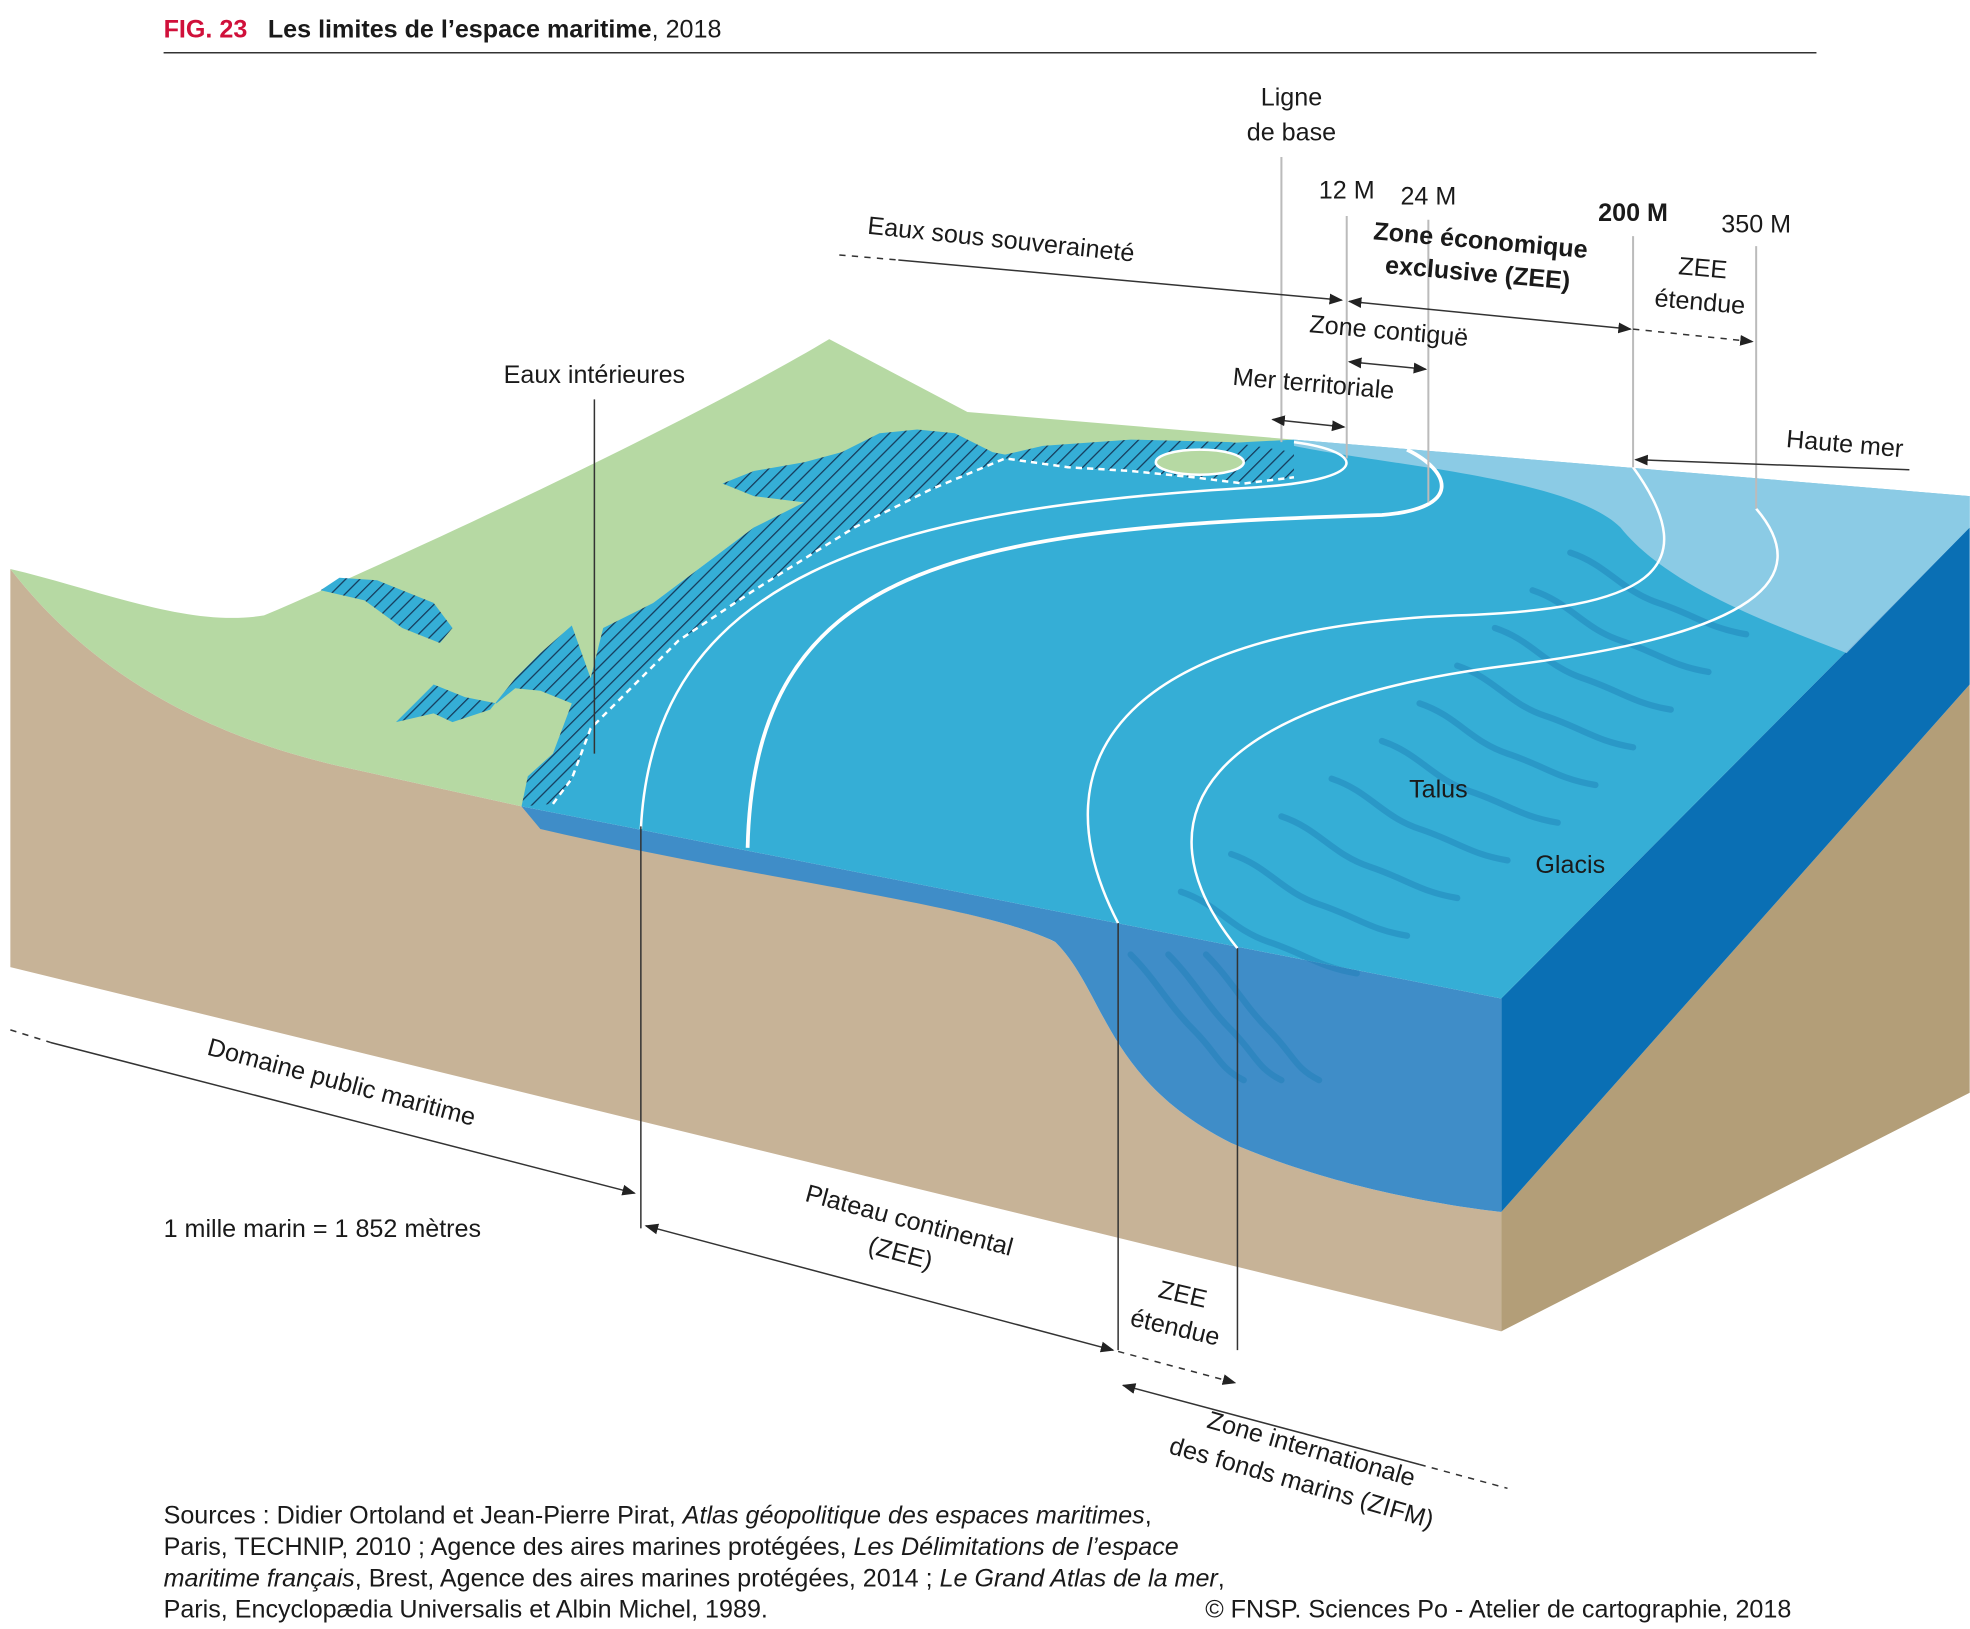 The image size is (1970, 1629). Describe the element at coordinates (206, 30) in the screenshot. I see `fig-number: FIG. 23` at that location.